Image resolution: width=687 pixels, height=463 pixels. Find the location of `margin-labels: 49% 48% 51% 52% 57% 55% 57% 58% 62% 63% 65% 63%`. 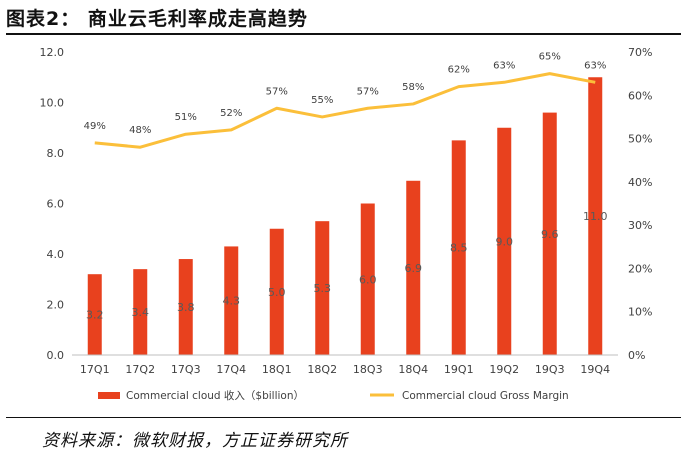

margin-labels: 49% 48% 51% 52% 57% 55% 57% 58% 62% 63% 65% 63% is located at coordinates (345, 94).